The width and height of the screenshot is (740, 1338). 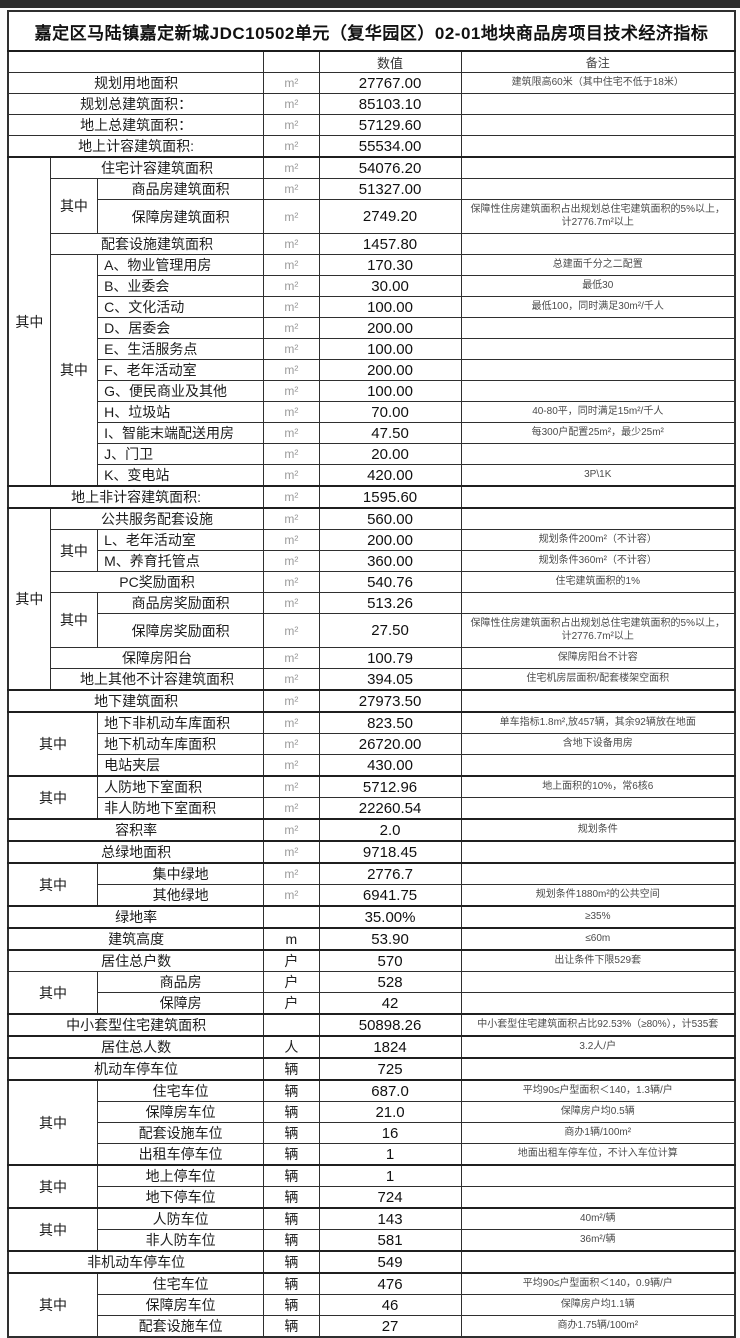 I want to click on table-row: 非机动车停车位辆 549, so click(x=371, y=1262).